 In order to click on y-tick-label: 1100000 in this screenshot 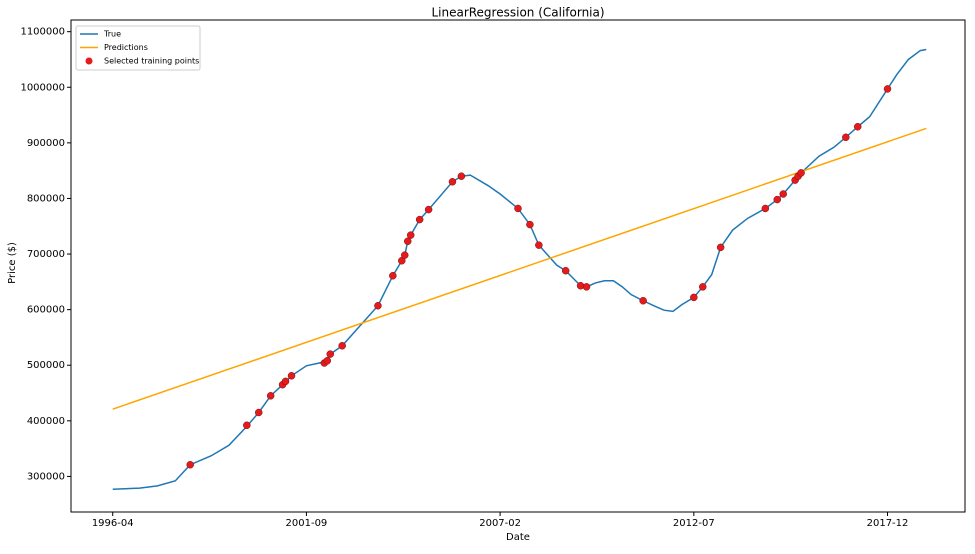, I will do `click(42, 32)`.